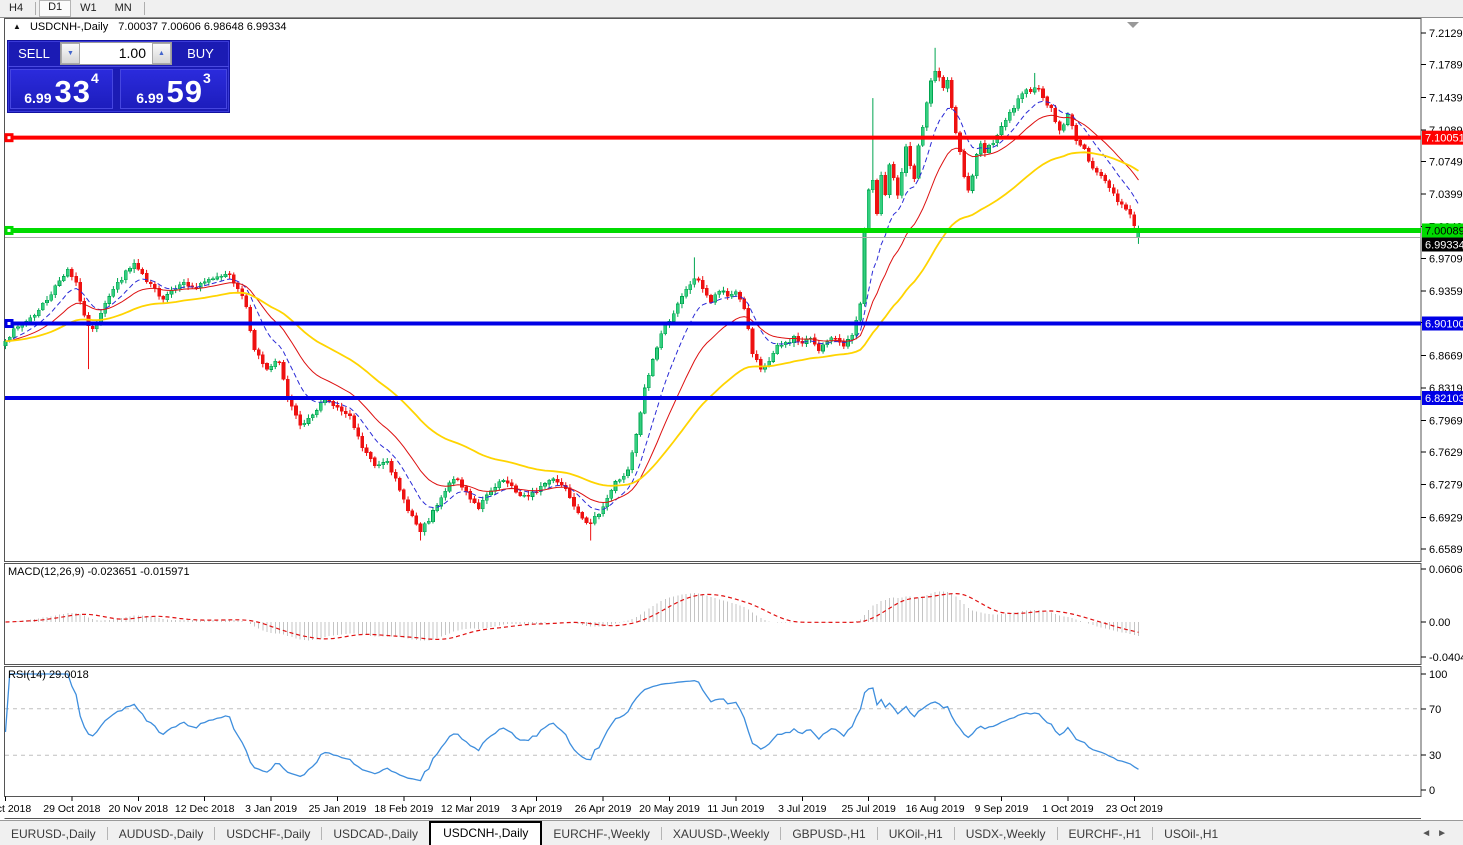  What do you see at coordinates (268, 833) in the screenshot?
I see `tab-usdchf-daily: USDCHF-,Daily` at bounding box center [268, 833].